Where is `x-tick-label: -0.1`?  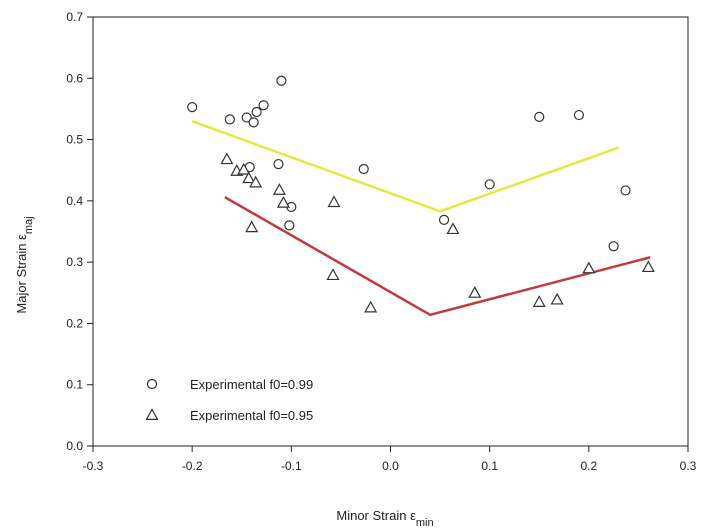 x-tick-label: -0.1 is located at coordinates (291, 466).